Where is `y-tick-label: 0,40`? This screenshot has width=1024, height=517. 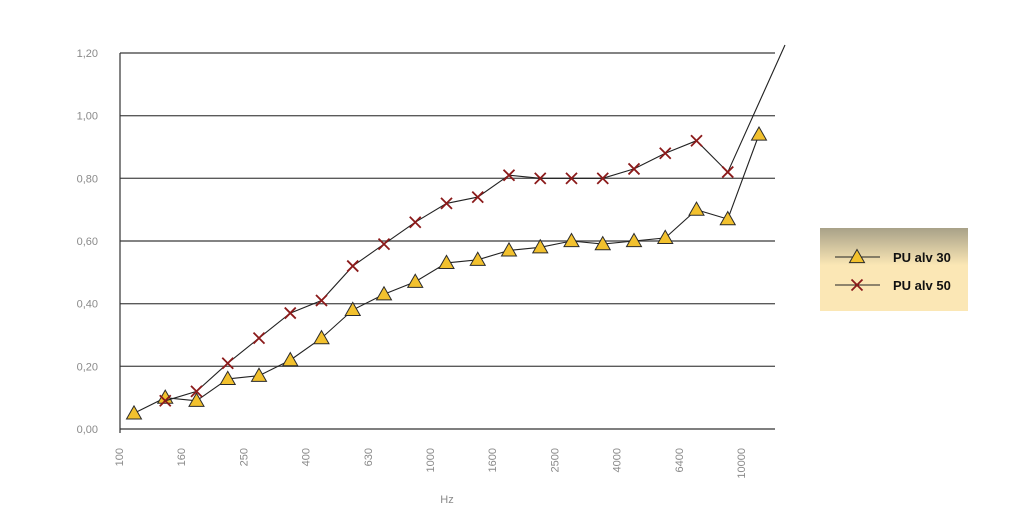 y-tick-label: 0,40 is located at coordinates (87, 305).